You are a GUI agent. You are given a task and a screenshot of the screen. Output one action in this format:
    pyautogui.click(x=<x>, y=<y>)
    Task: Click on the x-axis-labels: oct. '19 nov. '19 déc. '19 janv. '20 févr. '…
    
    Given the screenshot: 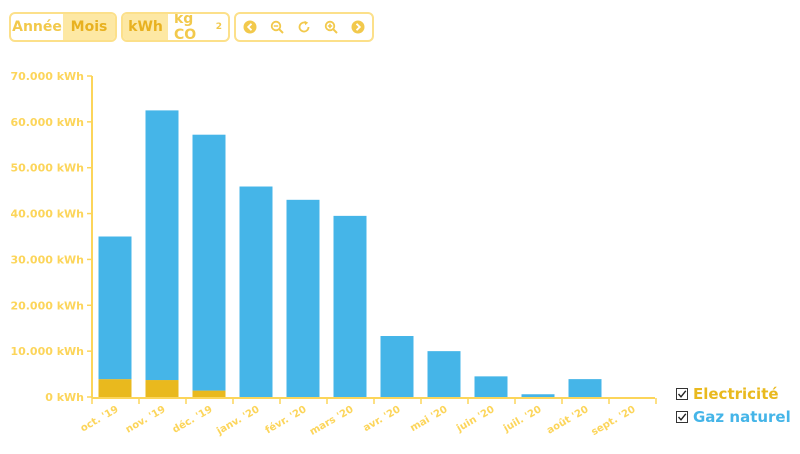 What is the action you would take?
    pyautogui.click(x=358, y=420)
    